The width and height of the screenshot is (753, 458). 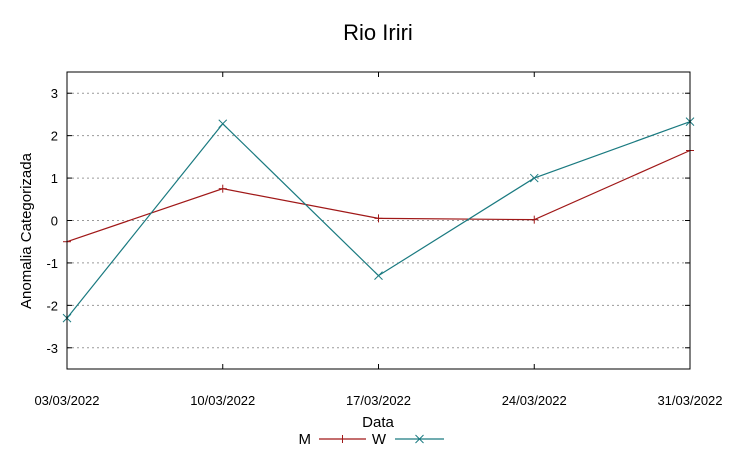 I want to click on x-tick-label: 03/03/2022, so click(x=66, y=400).